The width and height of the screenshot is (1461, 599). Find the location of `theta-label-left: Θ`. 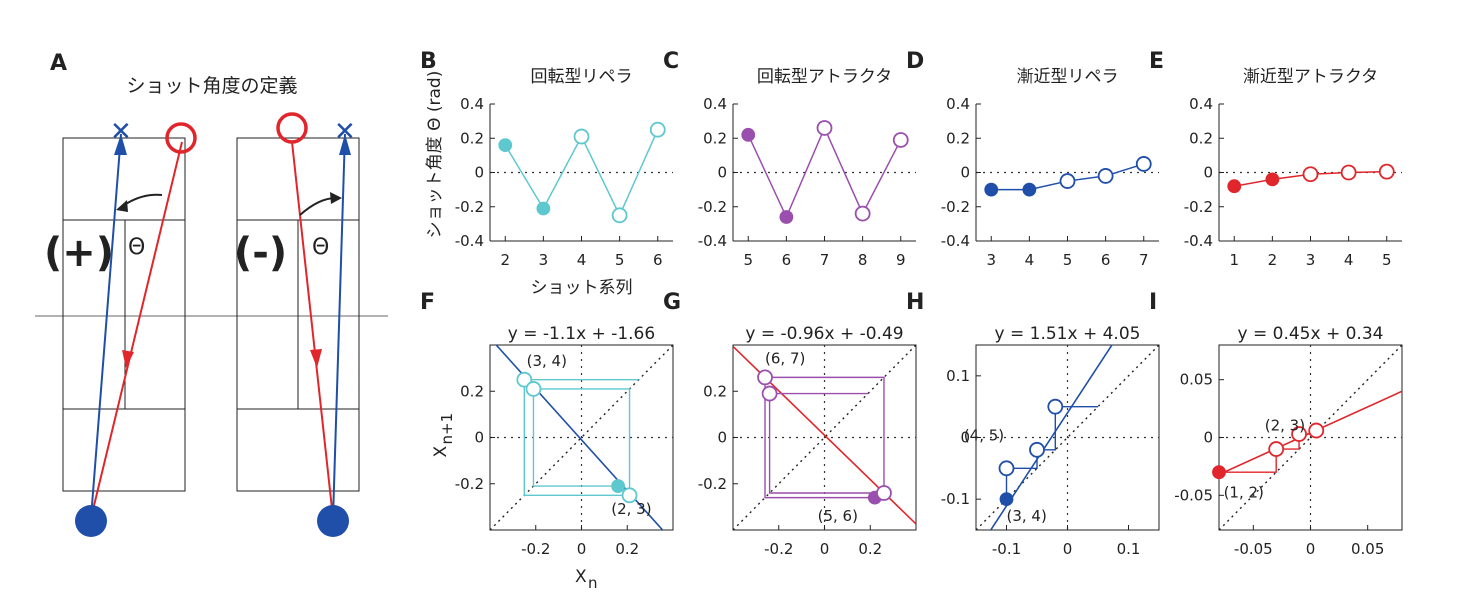

theta-label-left: Θ is located at coordinates (136, 247).